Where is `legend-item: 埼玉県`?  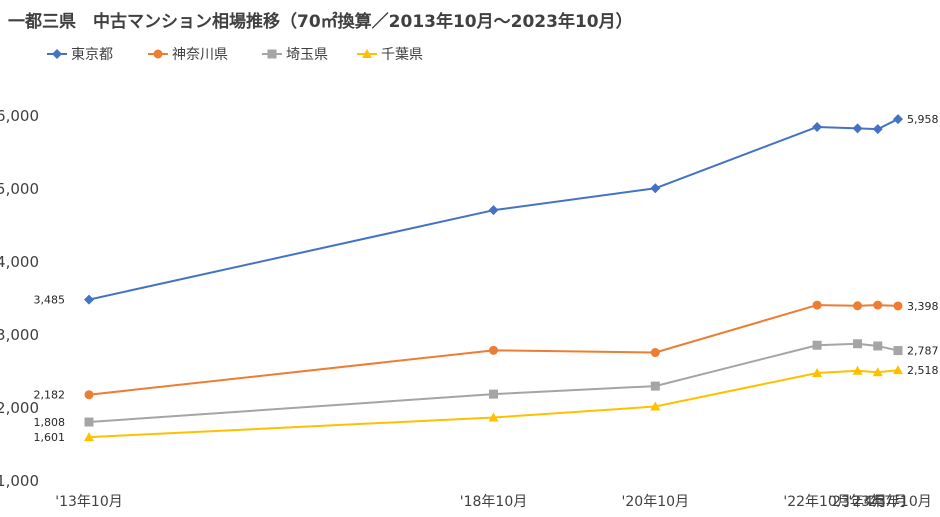
legend-item: 埼玉県 is located at coordinates (295, 55).